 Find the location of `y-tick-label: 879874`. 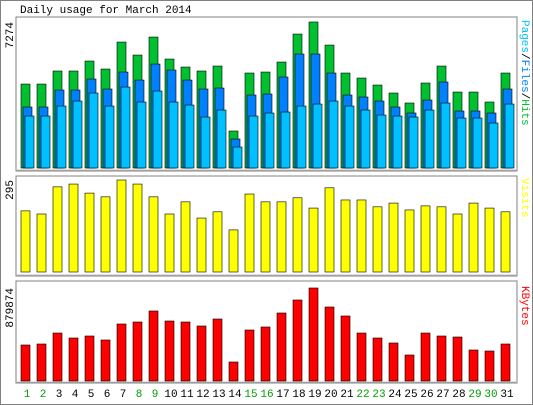

y-tick-label: 879874 is located at coordinates (11, 308).